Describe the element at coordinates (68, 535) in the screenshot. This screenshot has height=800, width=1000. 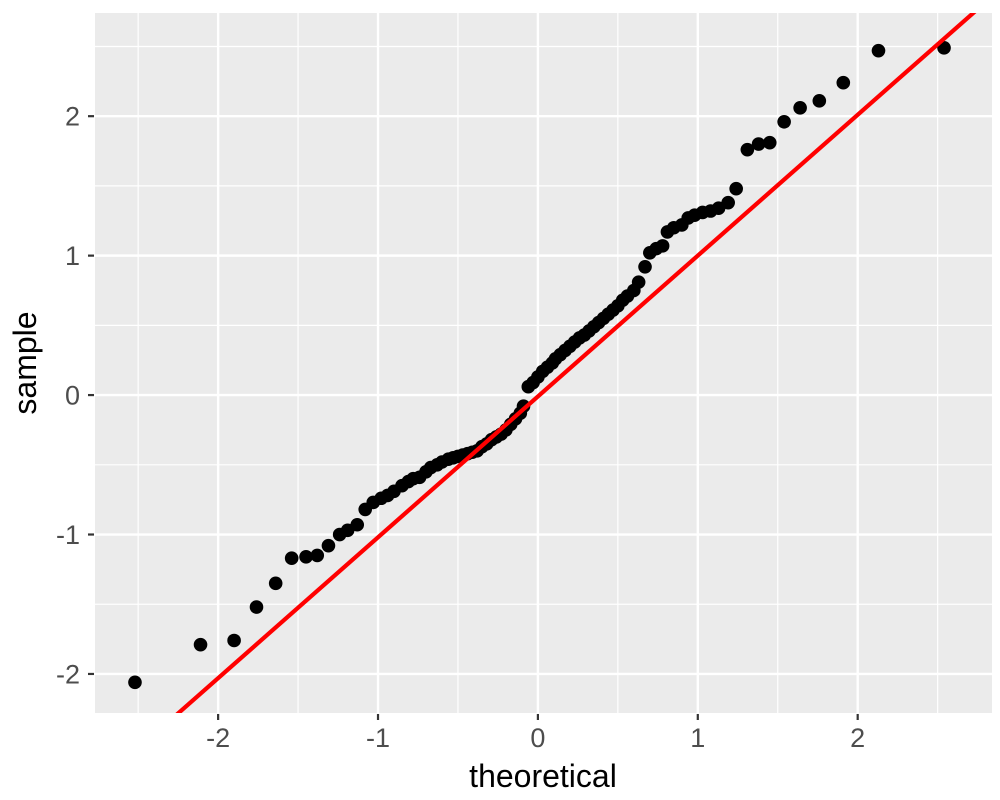
I see `y-tick-label: -1` at that location.